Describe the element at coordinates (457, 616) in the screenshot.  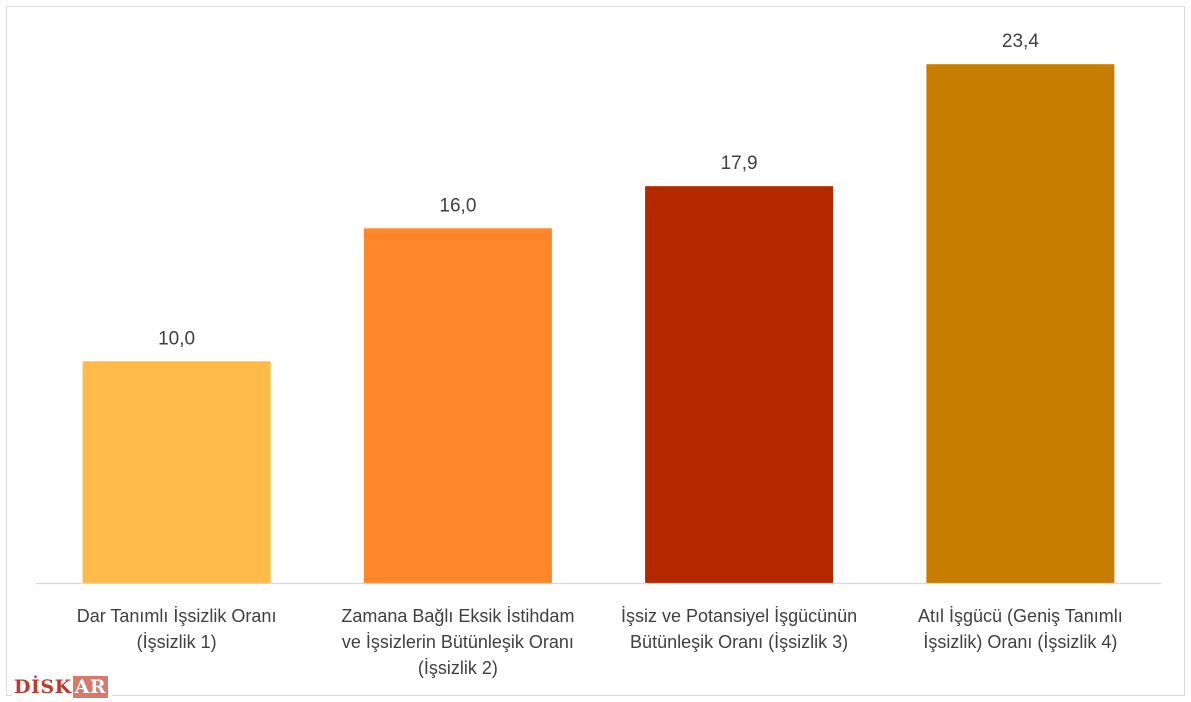
I see `category-label-2-line-1: Zamana Bağlı Eksik İstihdam` at that location.